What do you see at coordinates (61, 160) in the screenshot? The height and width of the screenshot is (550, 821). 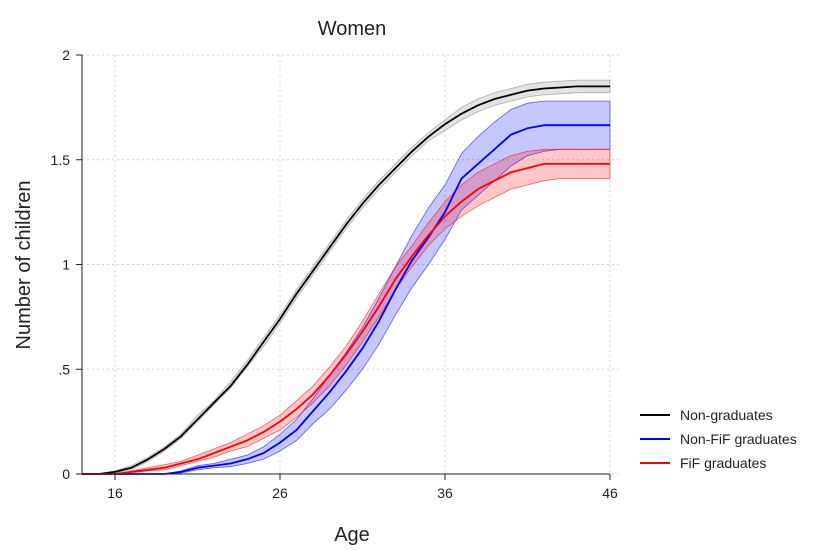 I see `y-tick-label: 1.5` at bounding box center [61, 160].